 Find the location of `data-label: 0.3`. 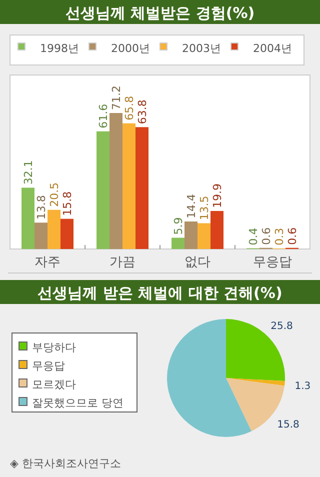

data-label: 0.3 is located at coordinates (279, 237).